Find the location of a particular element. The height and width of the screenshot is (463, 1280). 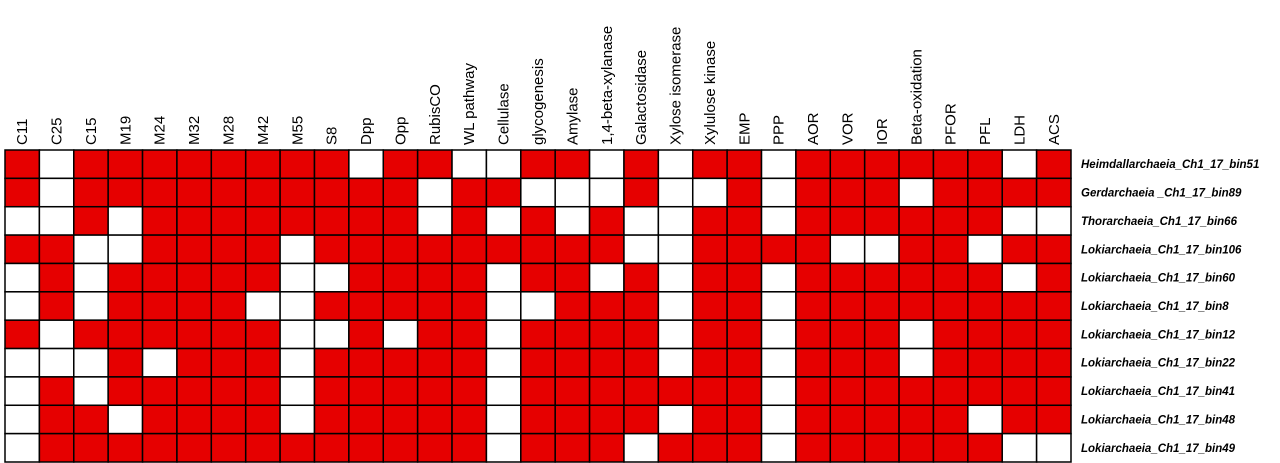

column-label: M42 is located at coordinates (263, 130).